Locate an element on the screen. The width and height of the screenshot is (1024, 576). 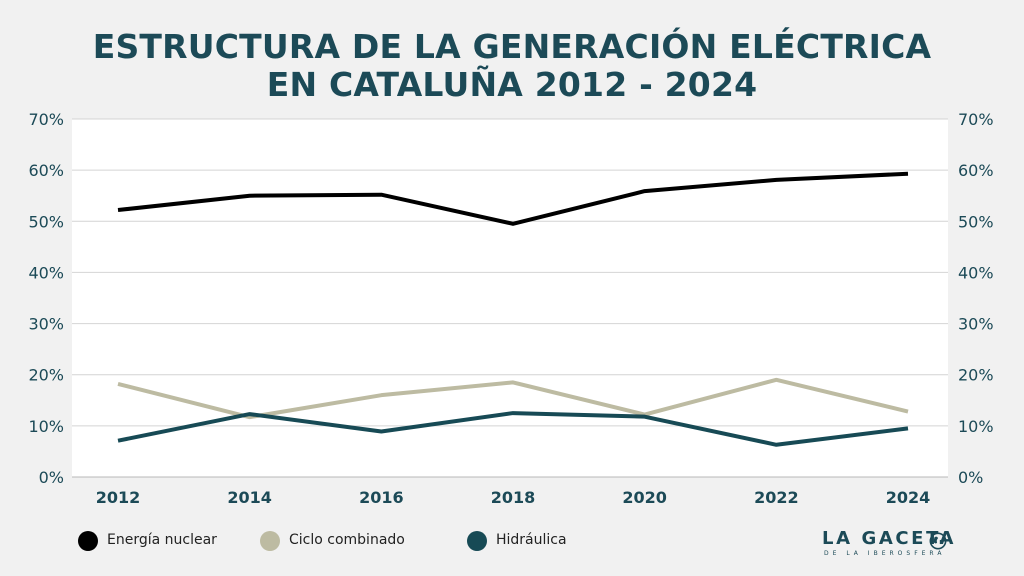
y-tick-label-right: 70% is located at coordinates (976, 119).